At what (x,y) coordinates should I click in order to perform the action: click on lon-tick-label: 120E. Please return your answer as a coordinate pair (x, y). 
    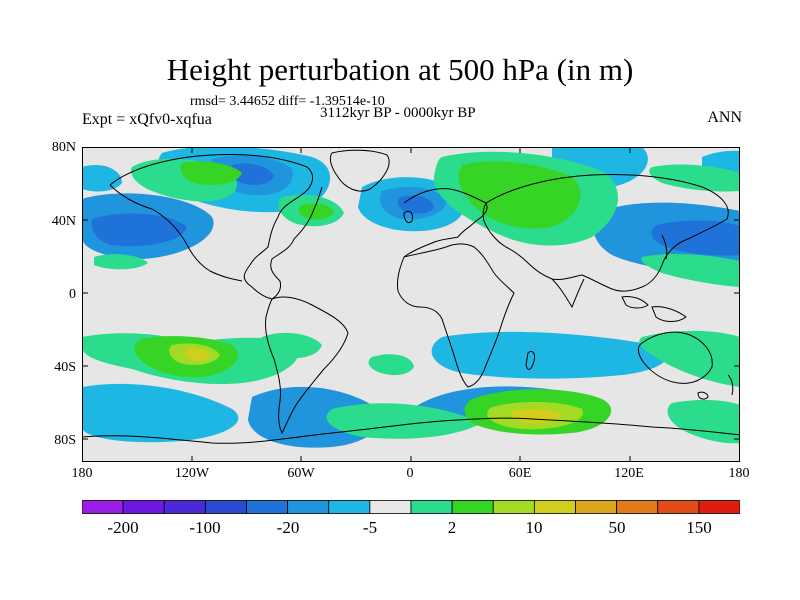
    Looking at the image, I should click on (629, 473).